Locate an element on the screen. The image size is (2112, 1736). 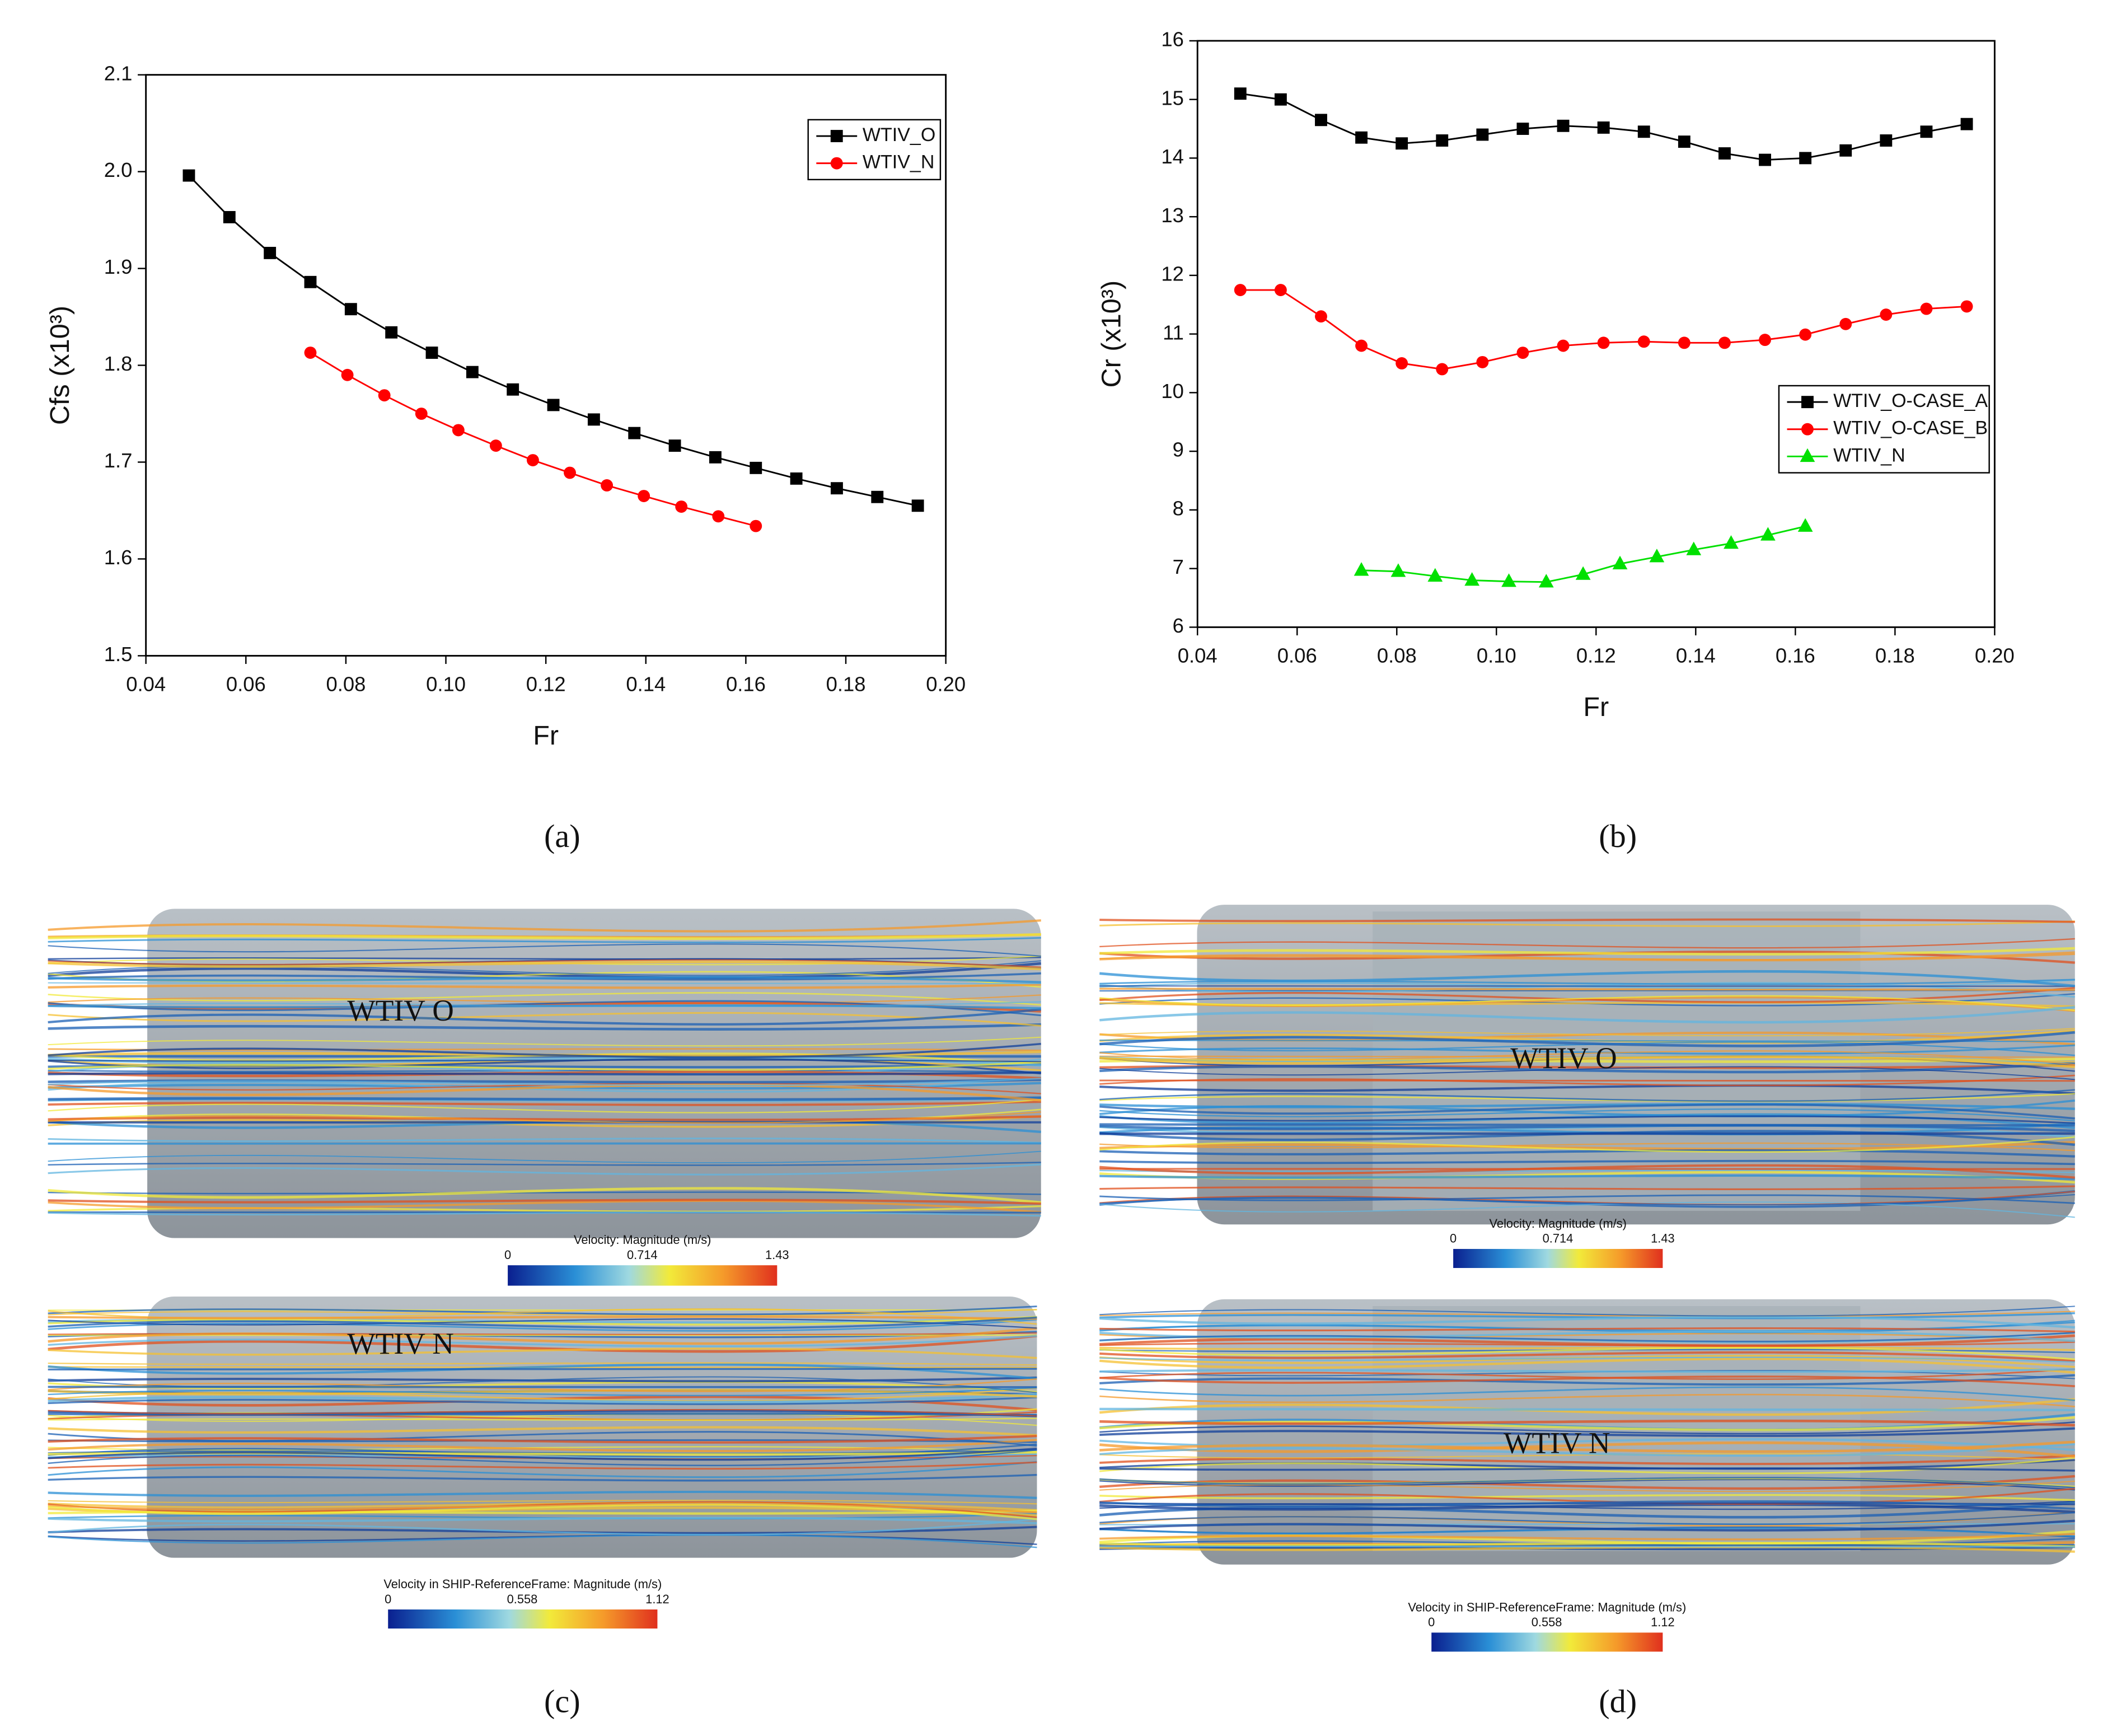
y-tick-label: 6 is located at coordinates (1178, 625).